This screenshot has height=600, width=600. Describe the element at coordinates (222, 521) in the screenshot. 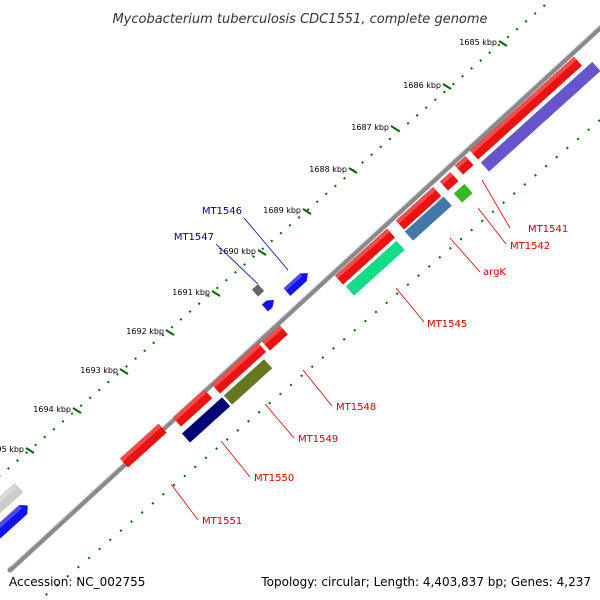

I see `gene-label-mt1551: MT1551` at that location.